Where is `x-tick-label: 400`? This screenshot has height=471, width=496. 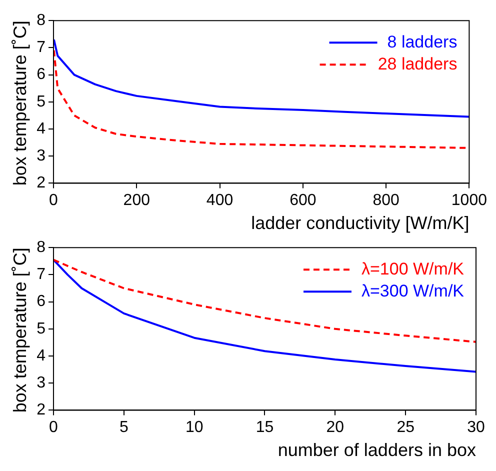 x-tick-label: 400 is located at coordinates (220, 201).